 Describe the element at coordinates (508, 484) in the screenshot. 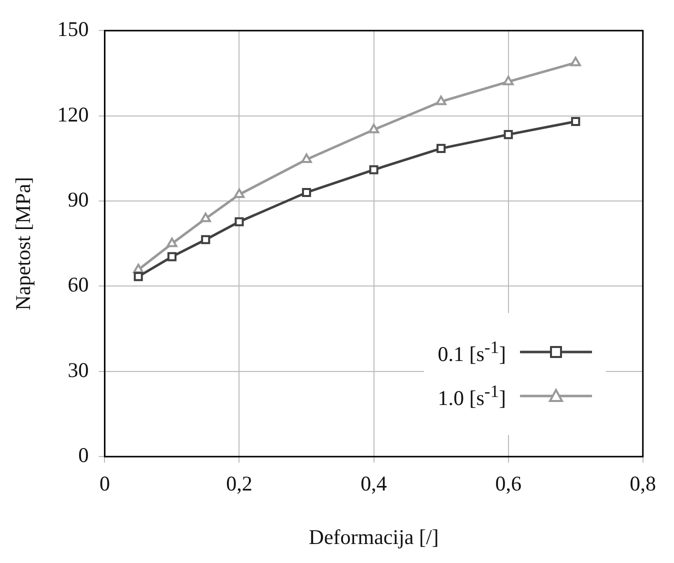

I see `x-tick-label: 0,6` at that location.